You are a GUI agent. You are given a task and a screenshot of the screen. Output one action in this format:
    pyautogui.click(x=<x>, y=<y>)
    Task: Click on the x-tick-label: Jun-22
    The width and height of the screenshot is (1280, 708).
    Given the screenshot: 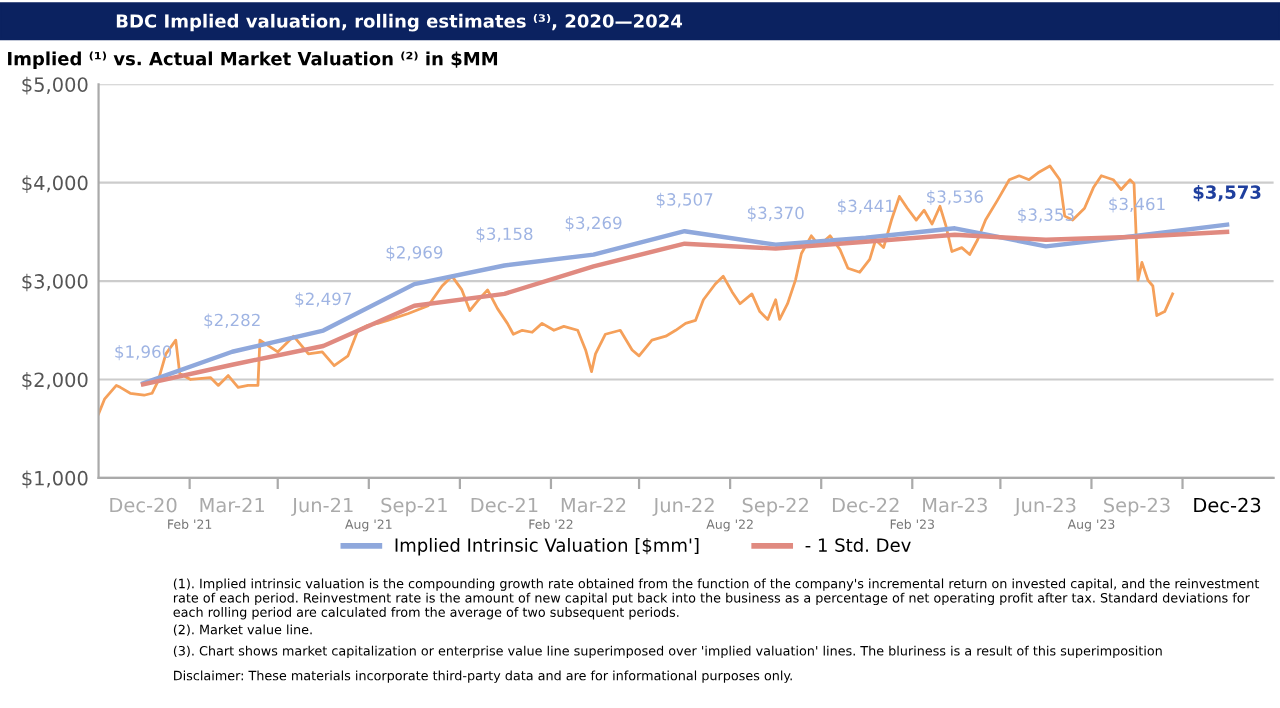 What is the action you would take?
    pyautogui.click(x=683, y=507)
    